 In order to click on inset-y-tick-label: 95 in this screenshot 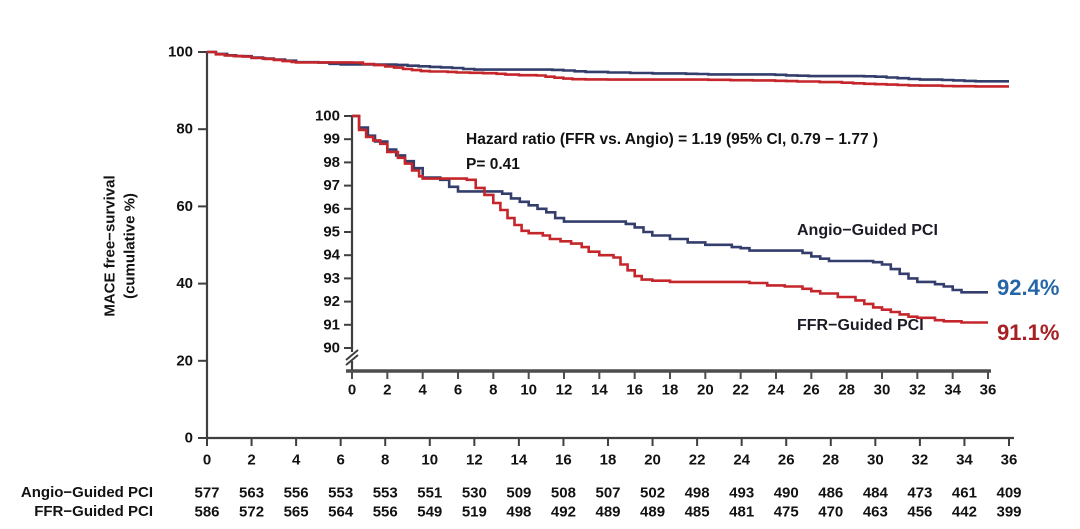, I will do `click(331, 232)`.